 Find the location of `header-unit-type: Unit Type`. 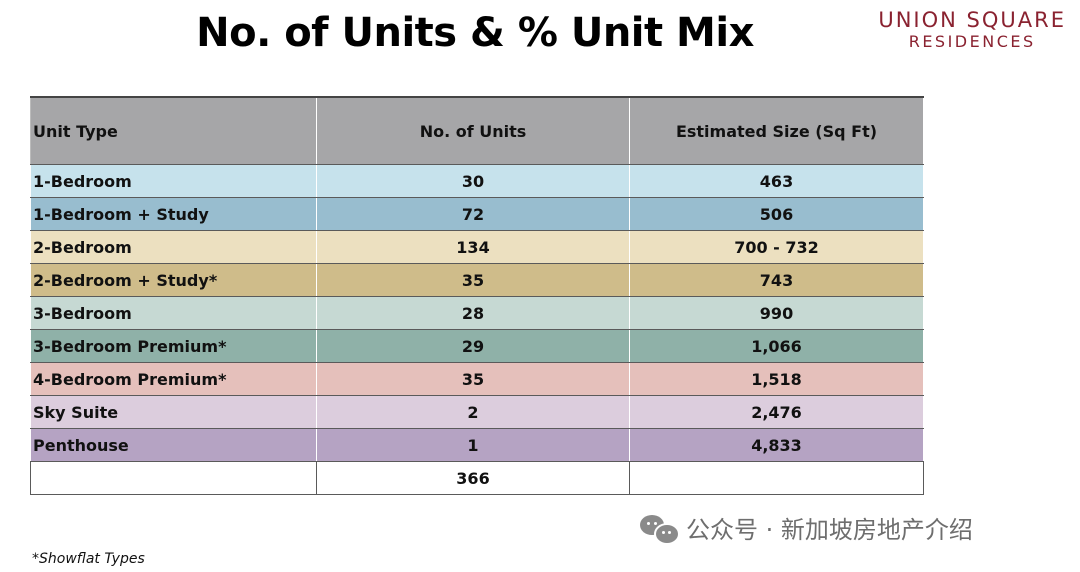

header-unit-type: Unit Type is located at coordinates (173, 130).